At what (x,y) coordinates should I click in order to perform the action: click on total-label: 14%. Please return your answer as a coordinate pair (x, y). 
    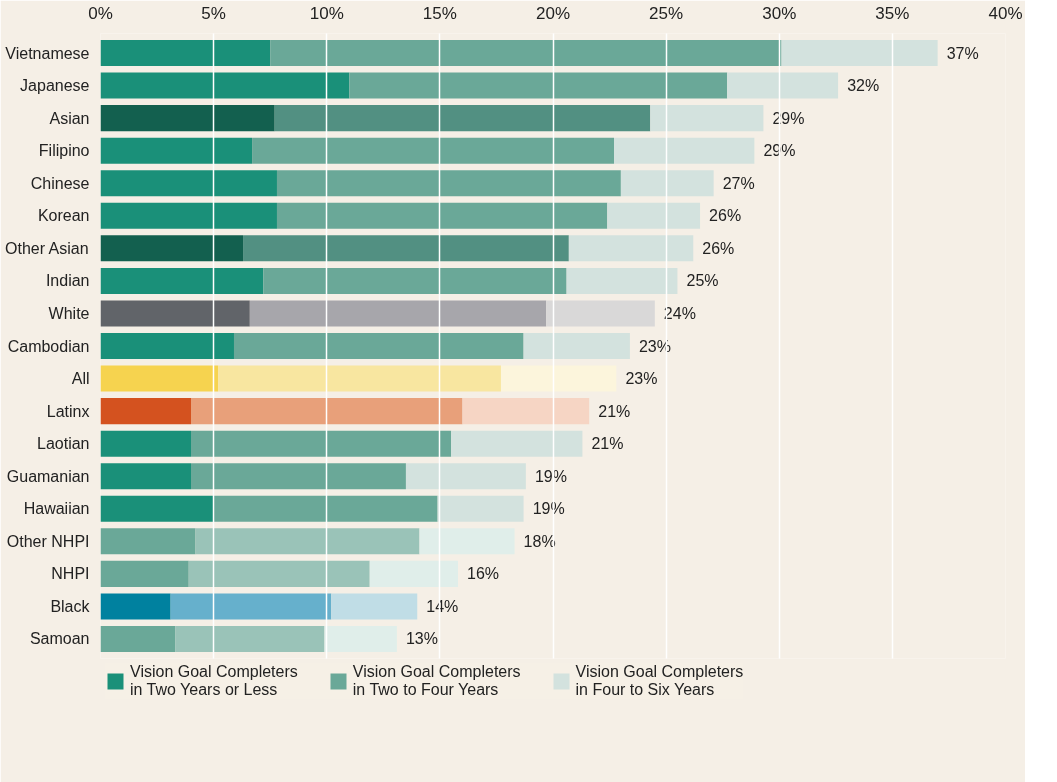
    Looking at the image, I should click on (442, 606).